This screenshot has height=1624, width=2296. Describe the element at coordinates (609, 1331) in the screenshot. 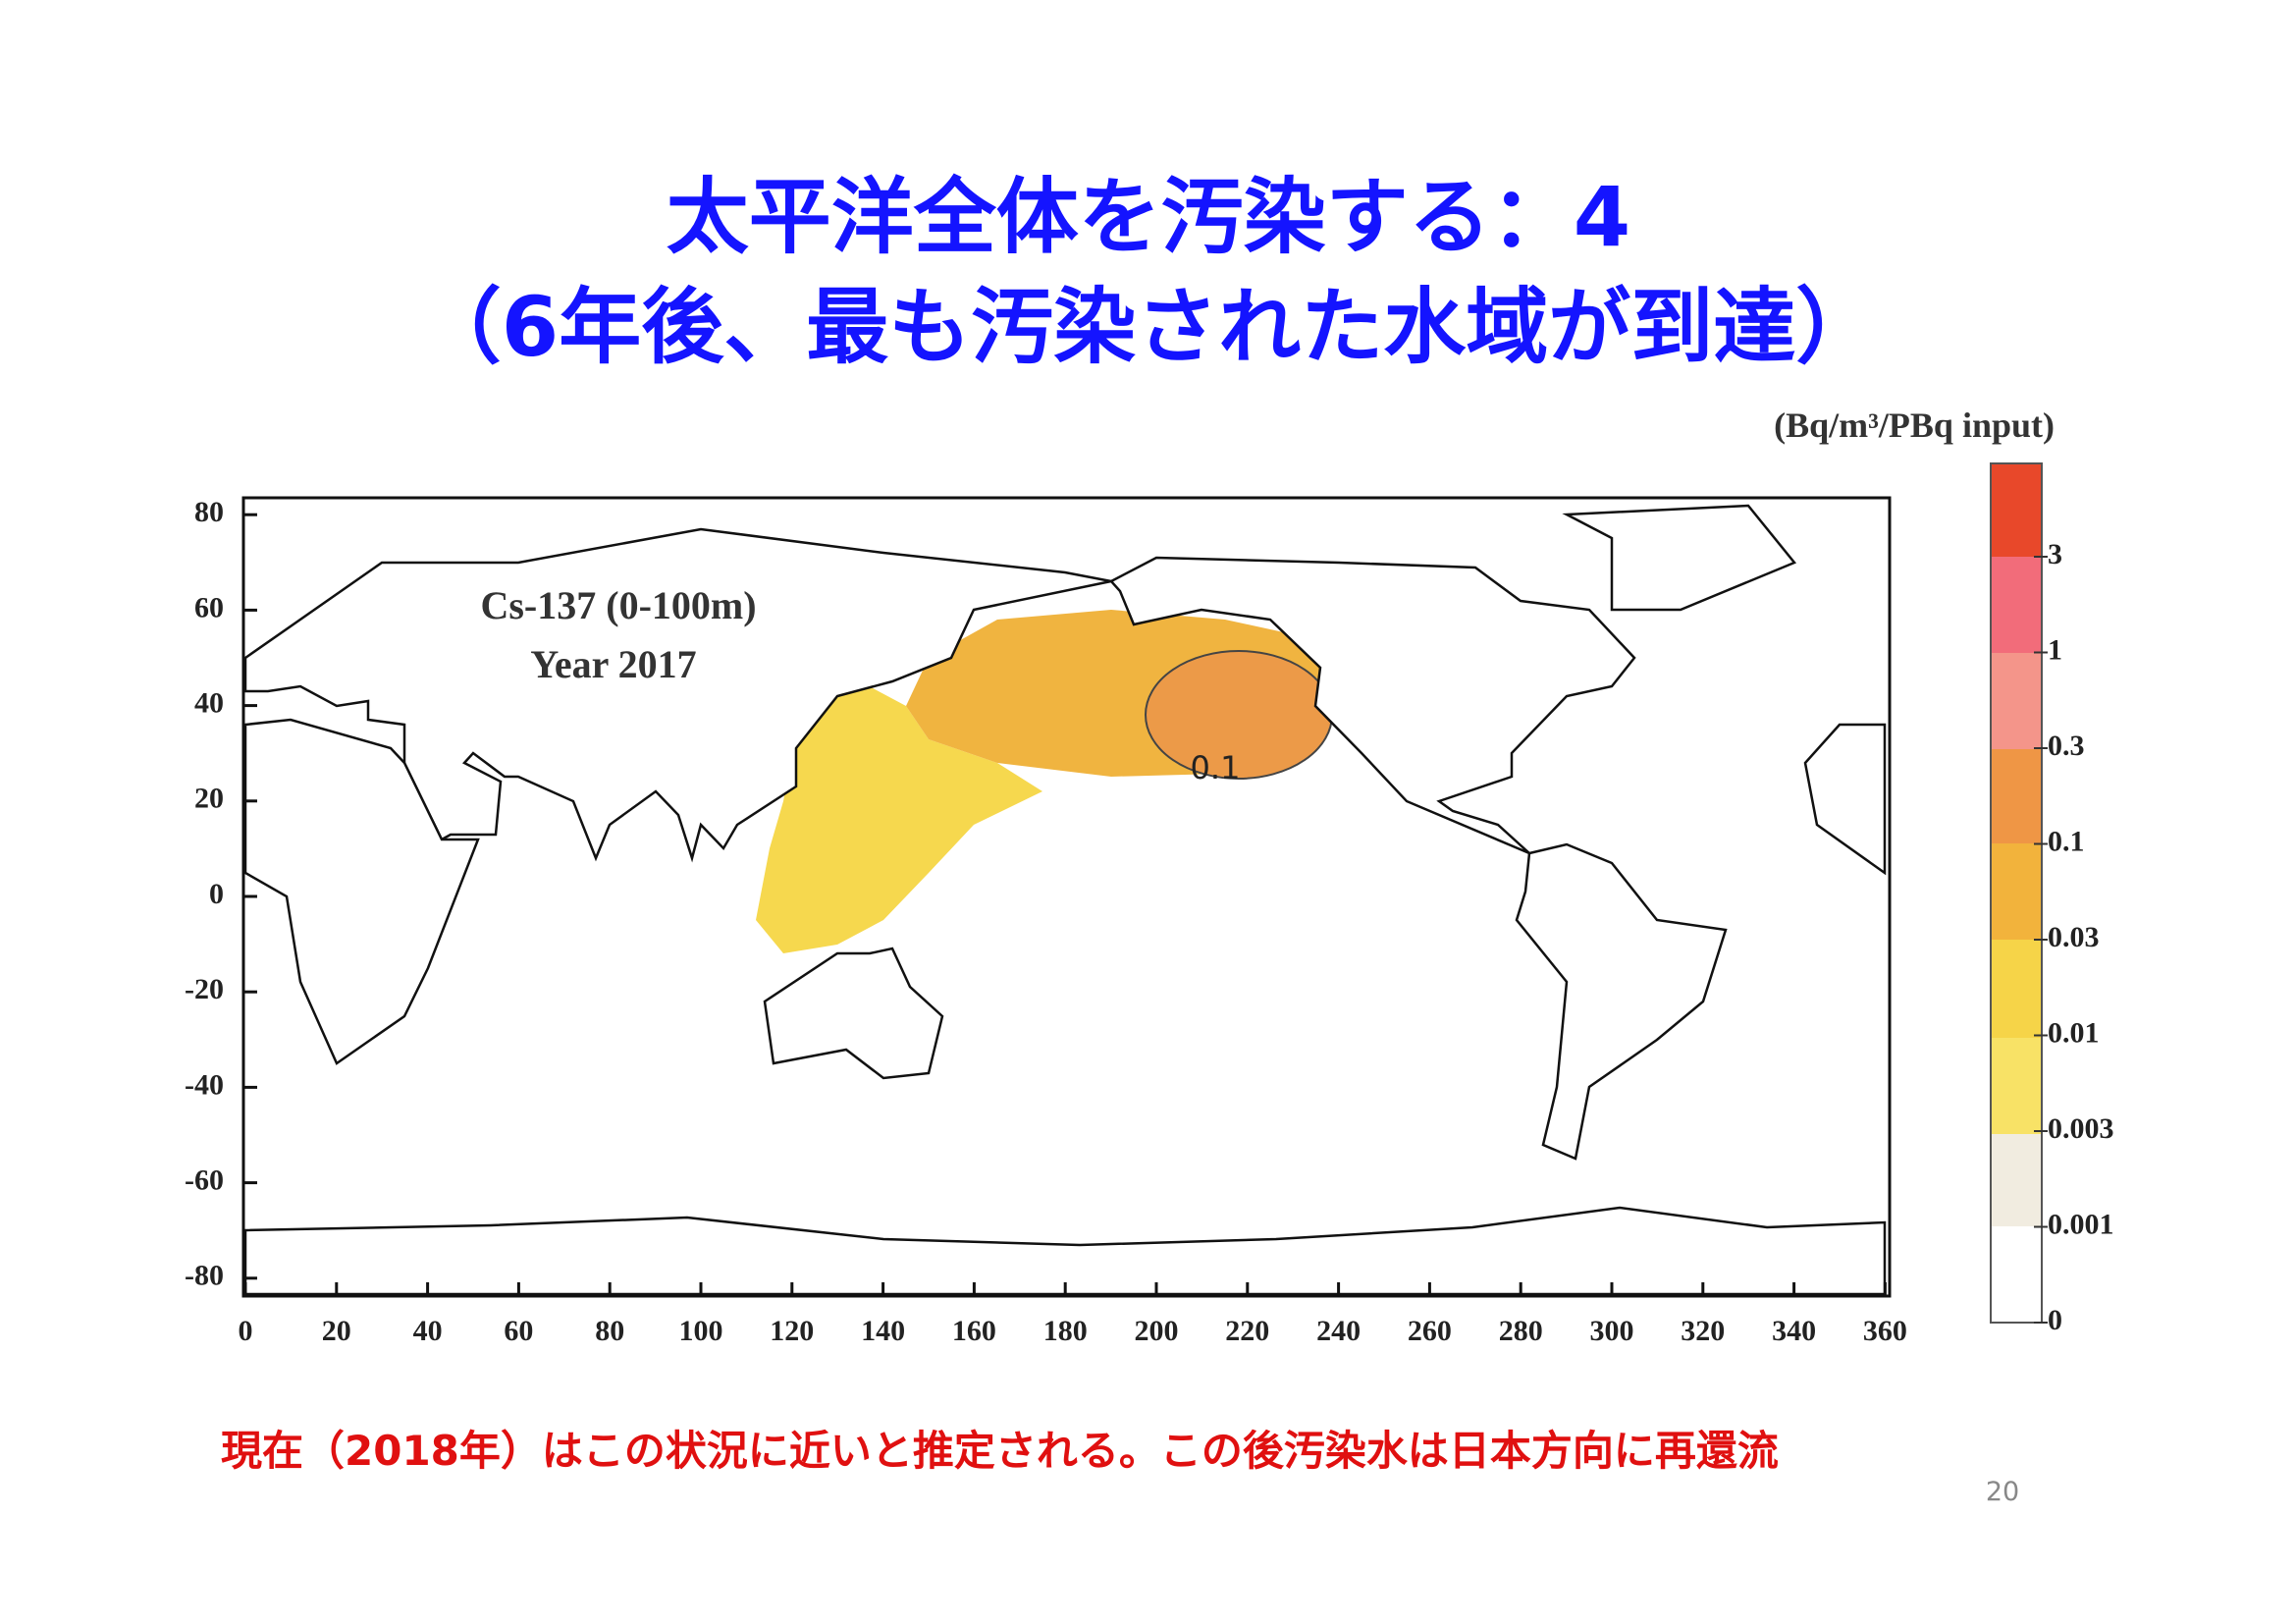

I see `x-tick-label: 80` at that location.